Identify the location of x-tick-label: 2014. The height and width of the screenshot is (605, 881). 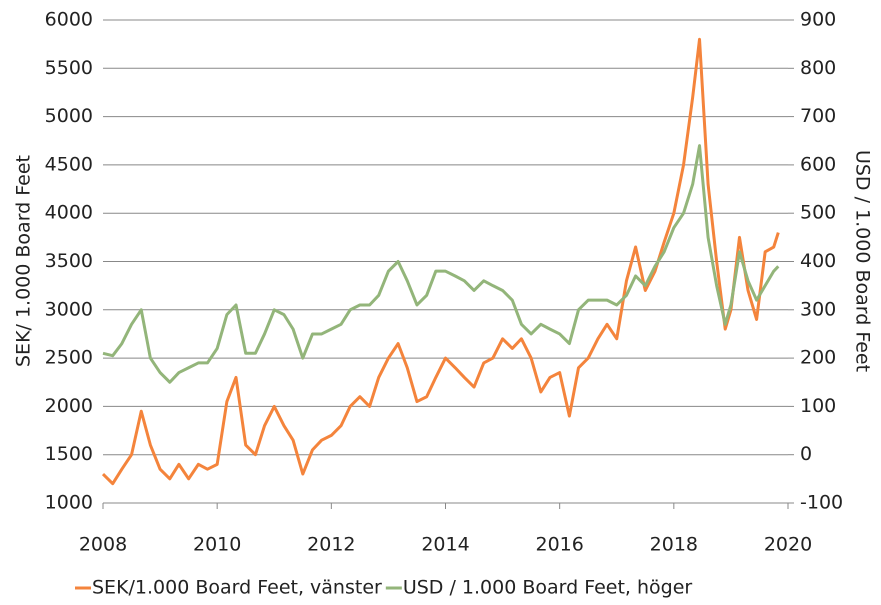
(445, 545).